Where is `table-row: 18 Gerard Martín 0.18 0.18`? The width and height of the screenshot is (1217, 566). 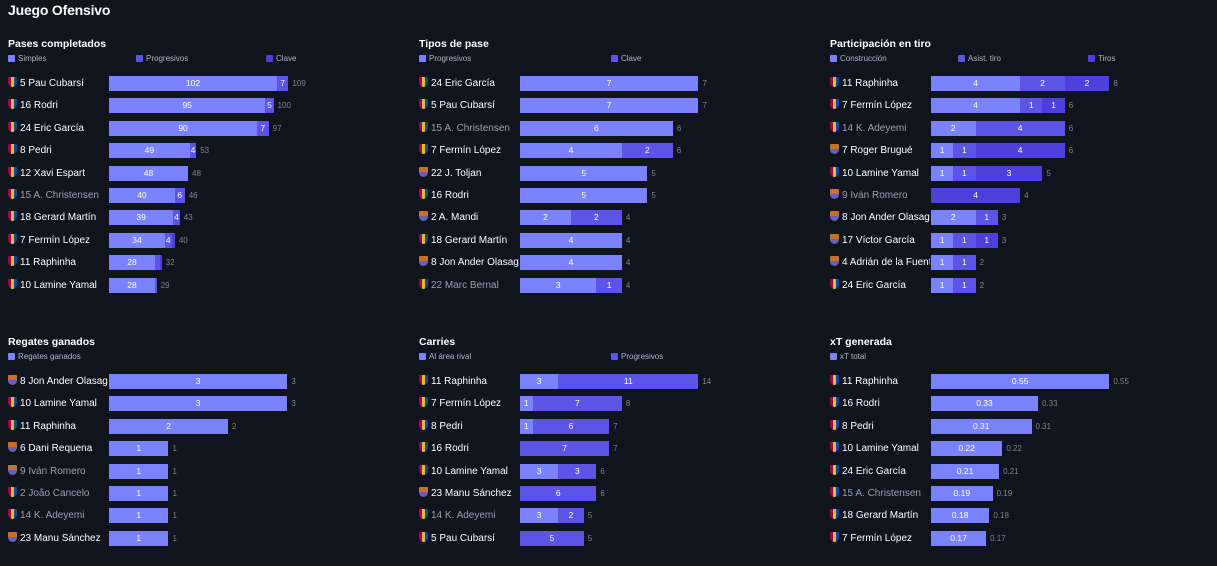 table-row: 18 Gerard Martín 0.18 0.18 is located at coordinates (1020, 515).